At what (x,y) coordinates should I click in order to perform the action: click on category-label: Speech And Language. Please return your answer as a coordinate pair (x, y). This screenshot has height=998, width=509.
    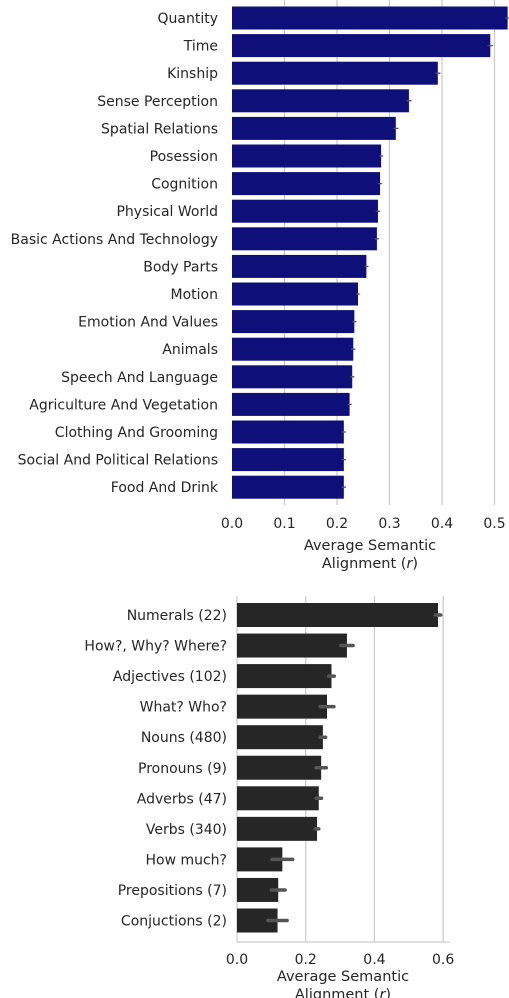
    Looking at the image, I should click on (139, 378).